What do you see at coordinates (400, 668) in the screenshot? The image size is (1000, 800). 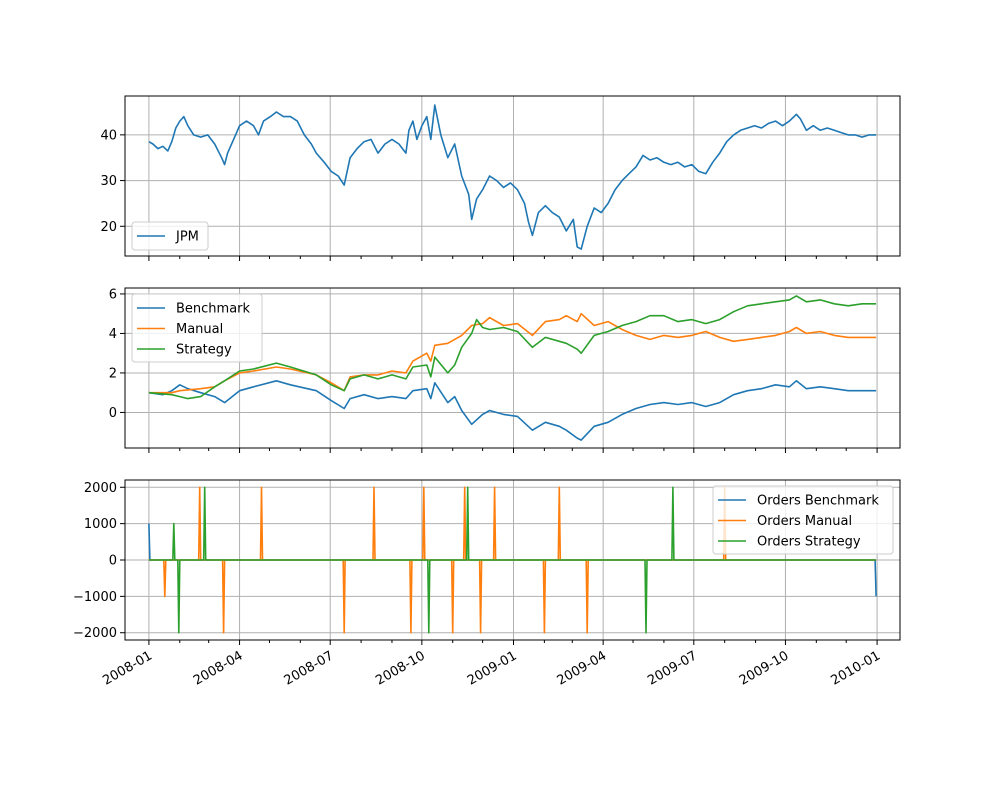 I see `x-tick-label: 2008-10` at bounding box center [400, 668].